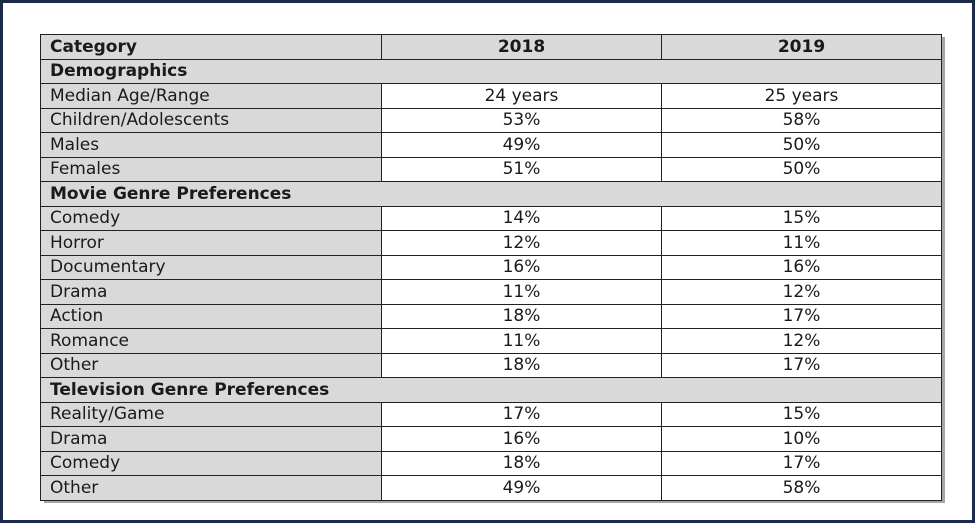 This screenshot has height=523, width=975. I want to click on table-row: Action 18% 17%, so click(491, 316).